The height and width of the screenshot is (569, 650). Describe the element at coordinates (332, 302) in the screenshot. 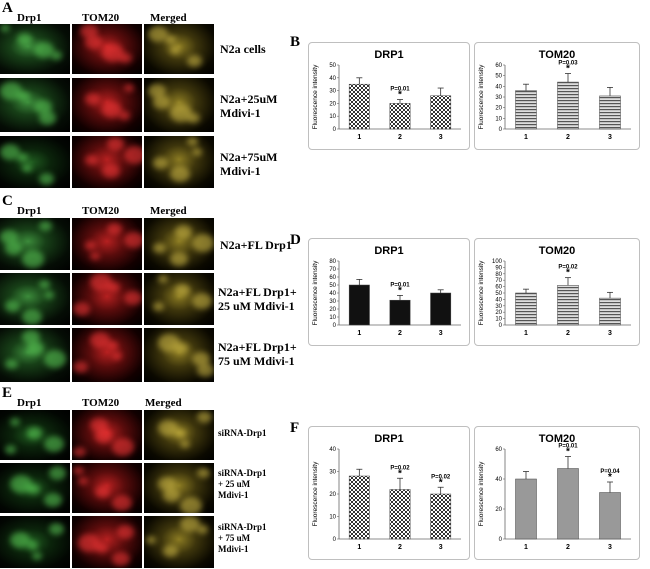

I see `y-tick-label: 30` at that location.